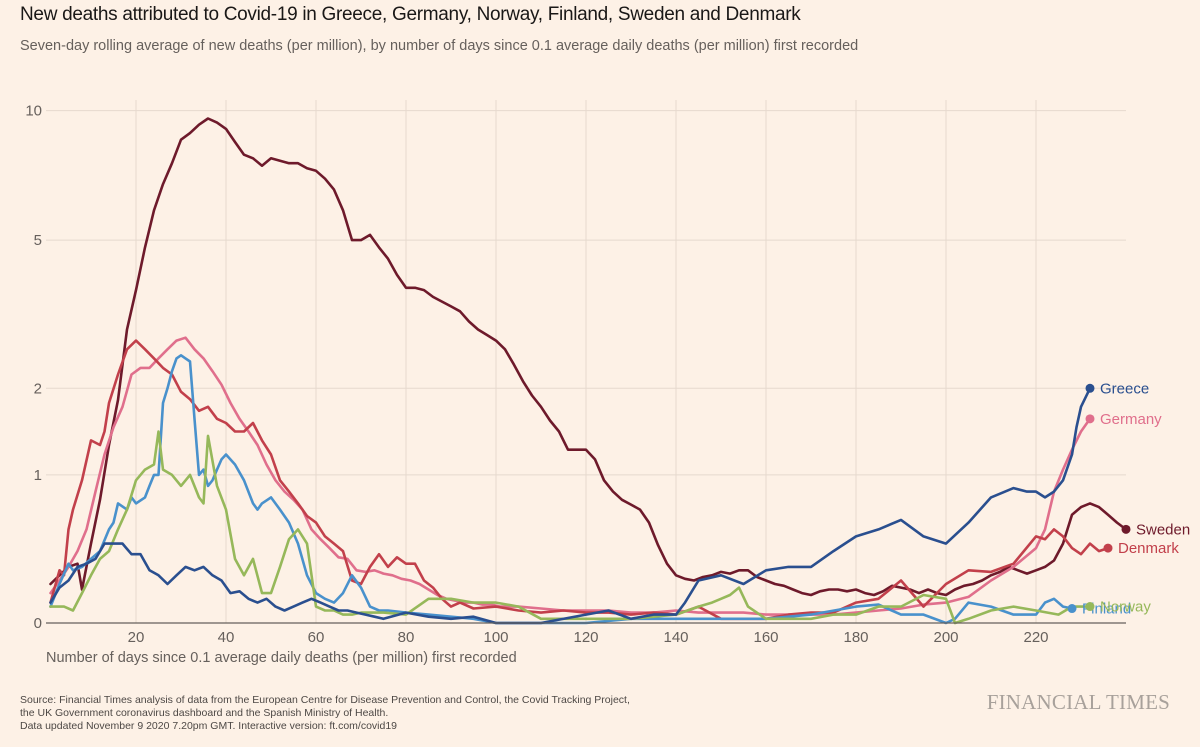 The height and width of the screenshot is (747, 1200). Describe the element at coordinates (1090, 388) in the screenshot. I see `end-marker-greece` at that location.